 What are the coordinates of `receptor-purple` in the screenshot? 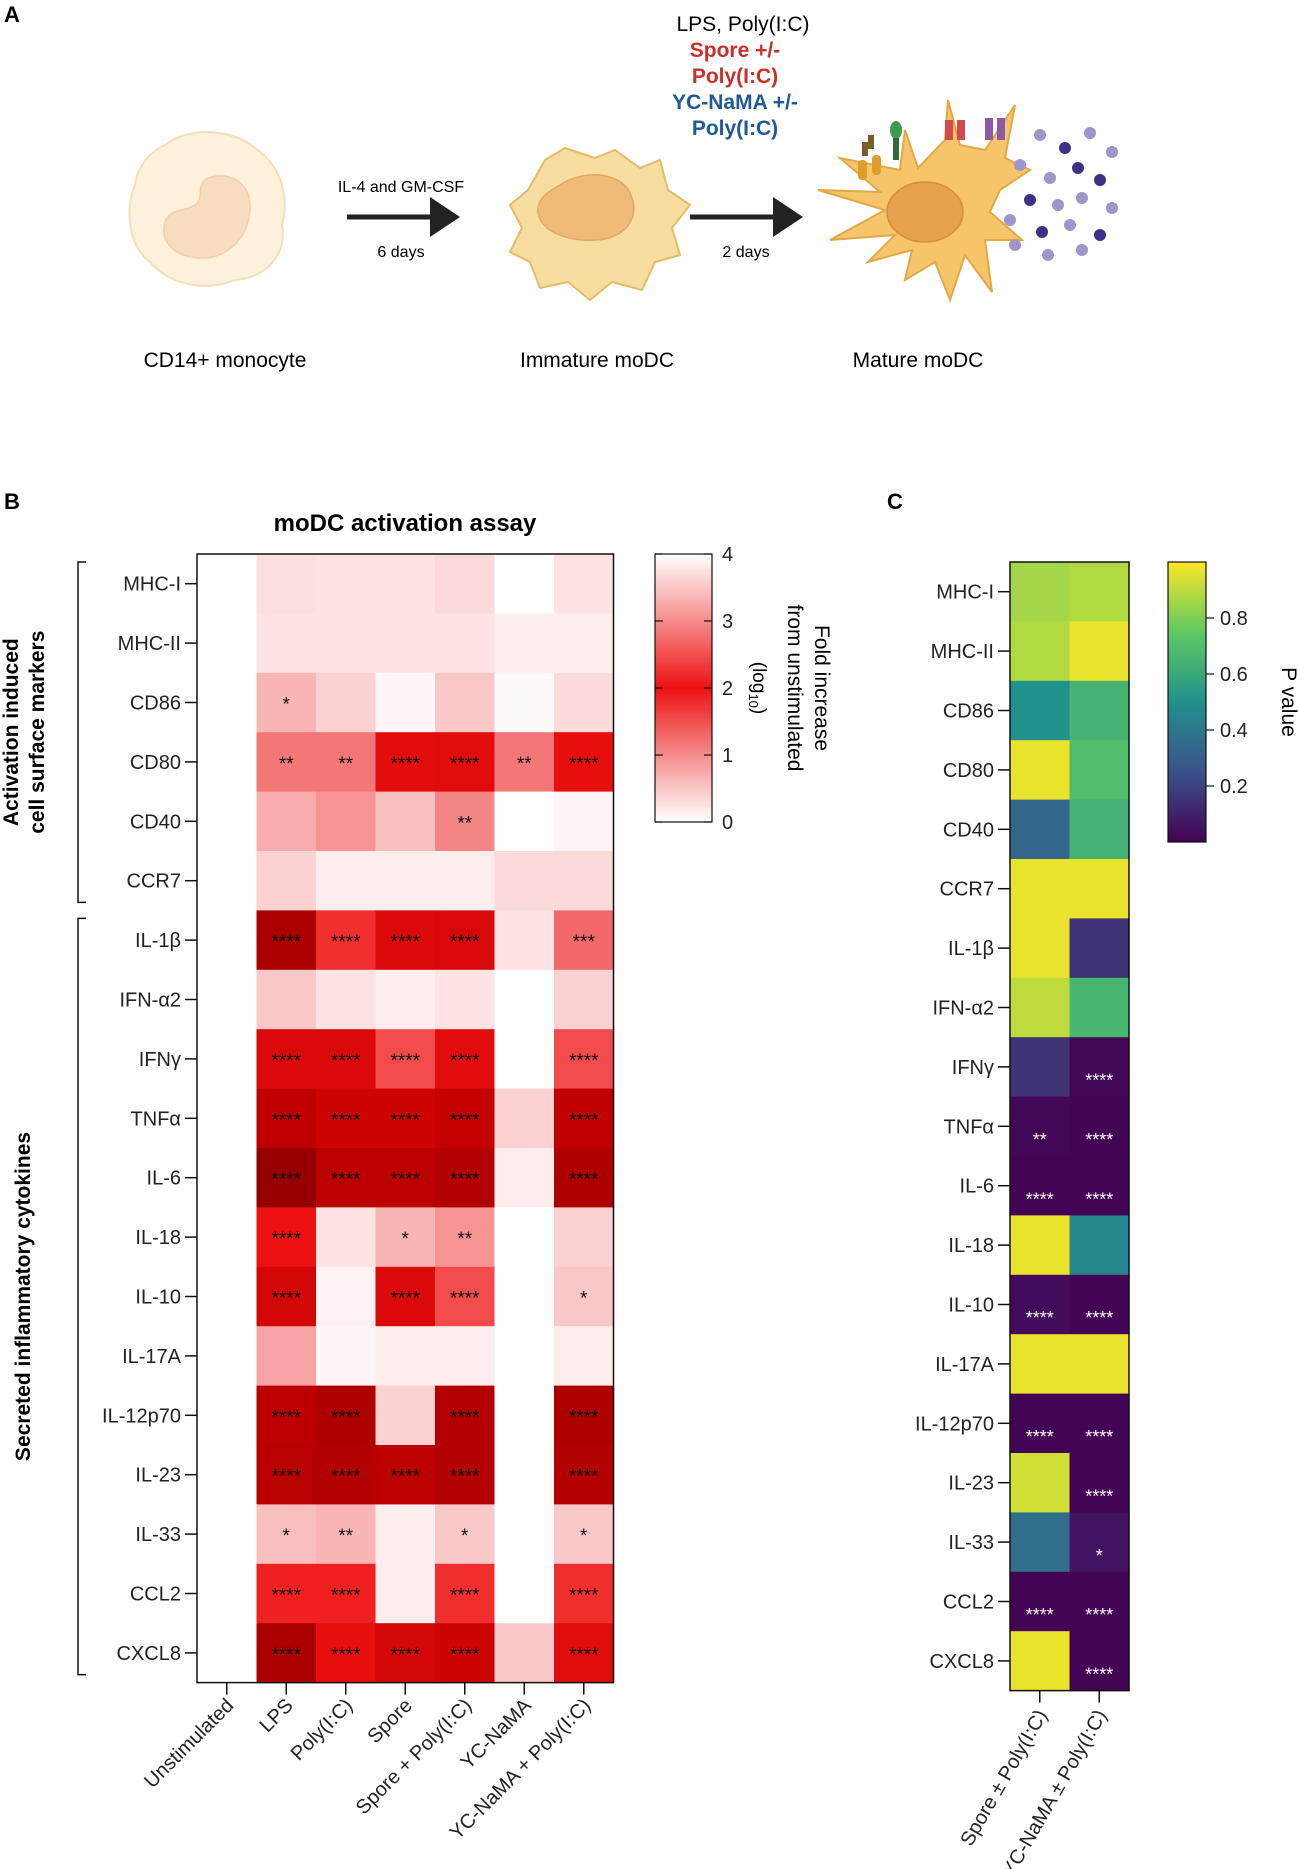 It's located at (995, 129).